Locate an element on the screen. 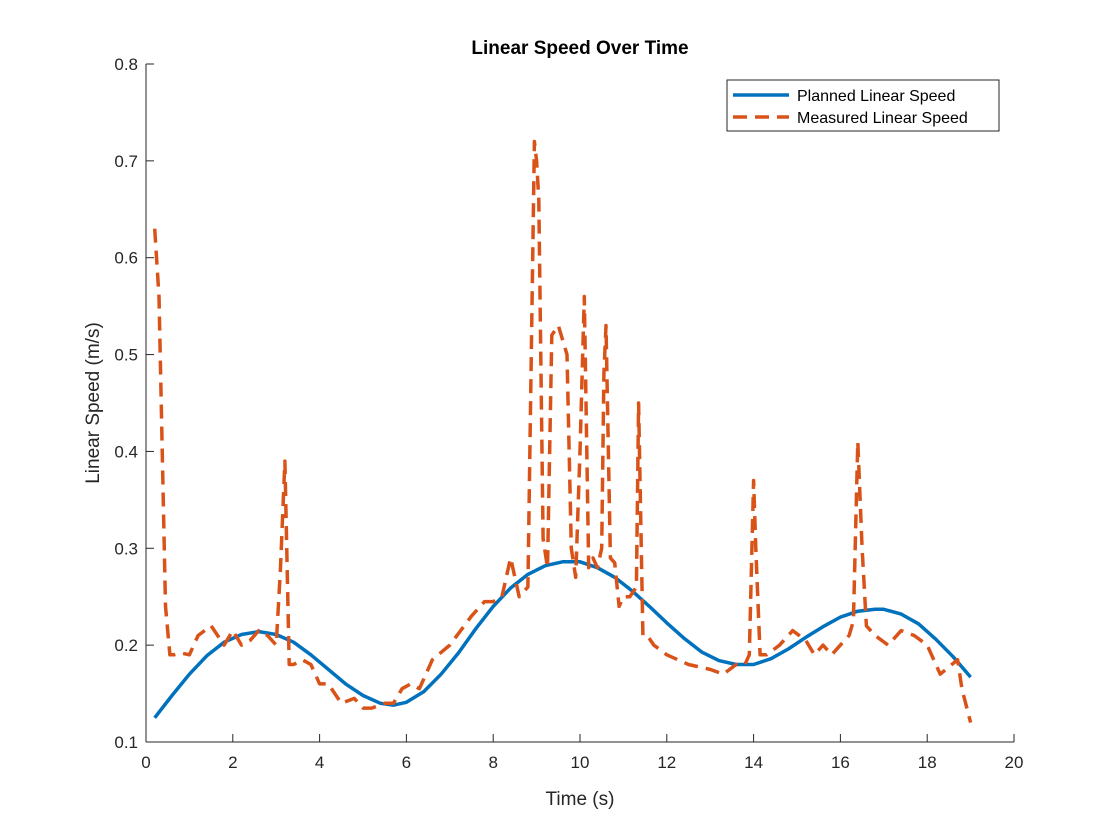 Image resolution: width=1120 pixels, height=840 pixels. legend-label-planned: Planned Linear Speed is located at coordinates (876, 96).